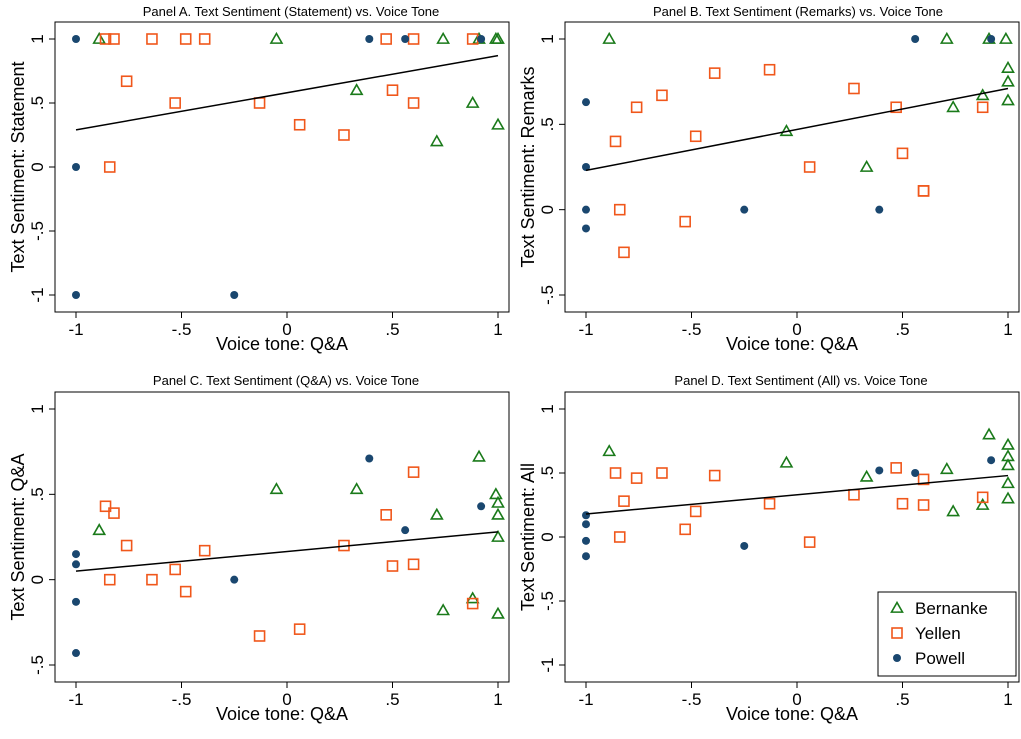 Image resolution: width=1021 pixels, height=739 pixels. What do you see at coordinates (692, 329) in the screenshot?
I see `x-tick-label: -.5` at bounding box center [692, 329].